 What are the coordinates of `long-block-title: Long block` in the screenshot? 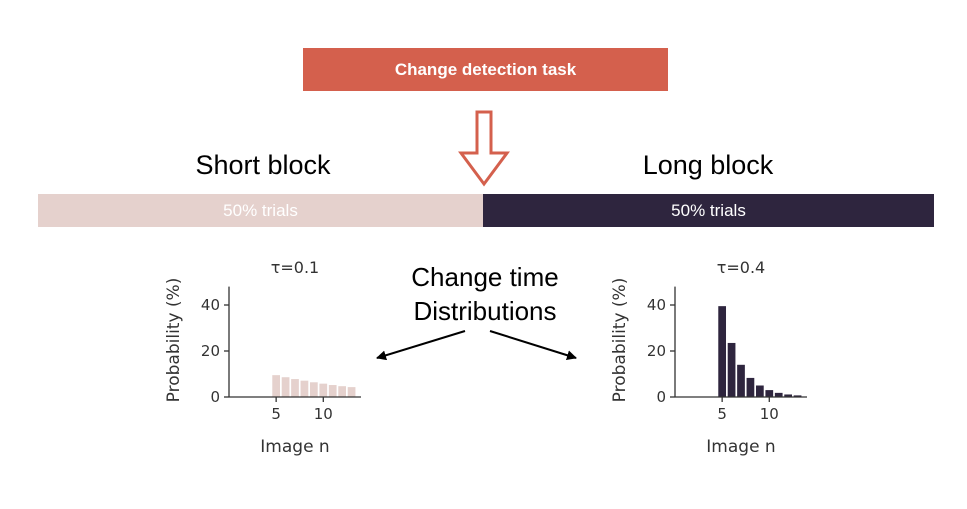 It's located at (708, 165).